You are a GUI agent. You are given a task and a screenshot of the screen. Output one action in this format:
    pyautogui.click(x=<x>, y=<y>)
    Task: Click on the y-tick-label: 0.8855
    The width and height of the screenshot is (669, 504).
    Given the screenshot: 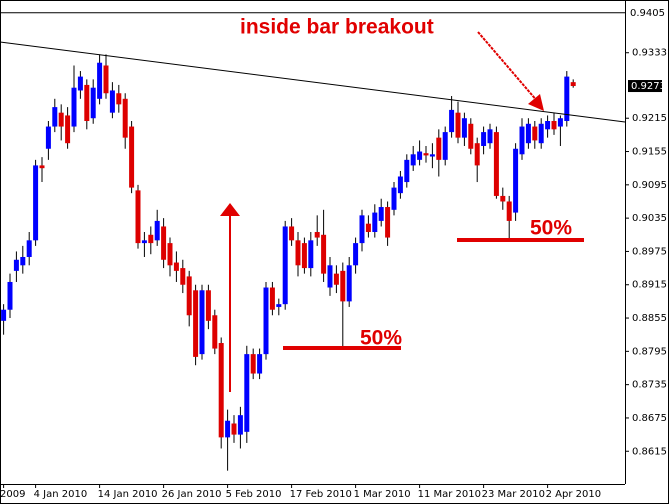 What is the action you would take?
    pyautogui.click(x=649, y=318)
    